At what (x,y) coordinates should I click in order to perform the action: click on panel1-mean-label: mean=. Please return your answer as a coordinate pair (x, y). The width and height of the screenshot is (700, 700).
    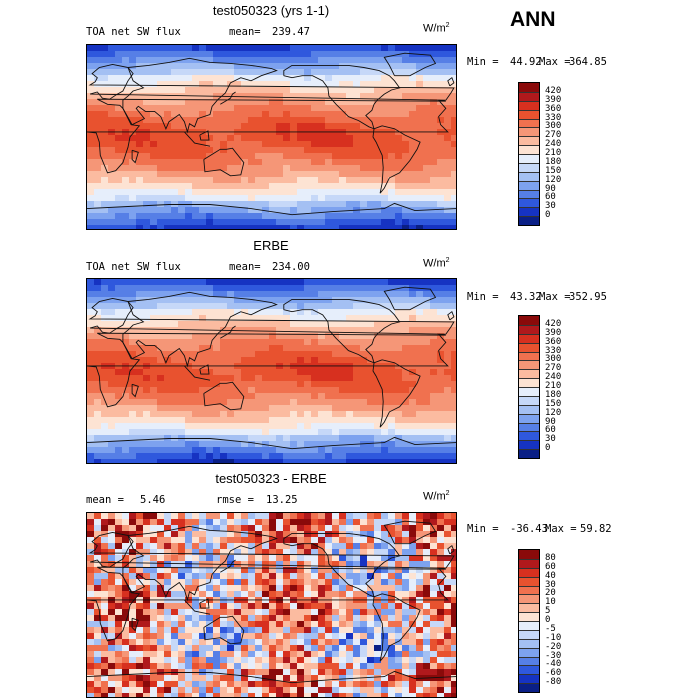
    Looking at the image, I should click on (245, 32).